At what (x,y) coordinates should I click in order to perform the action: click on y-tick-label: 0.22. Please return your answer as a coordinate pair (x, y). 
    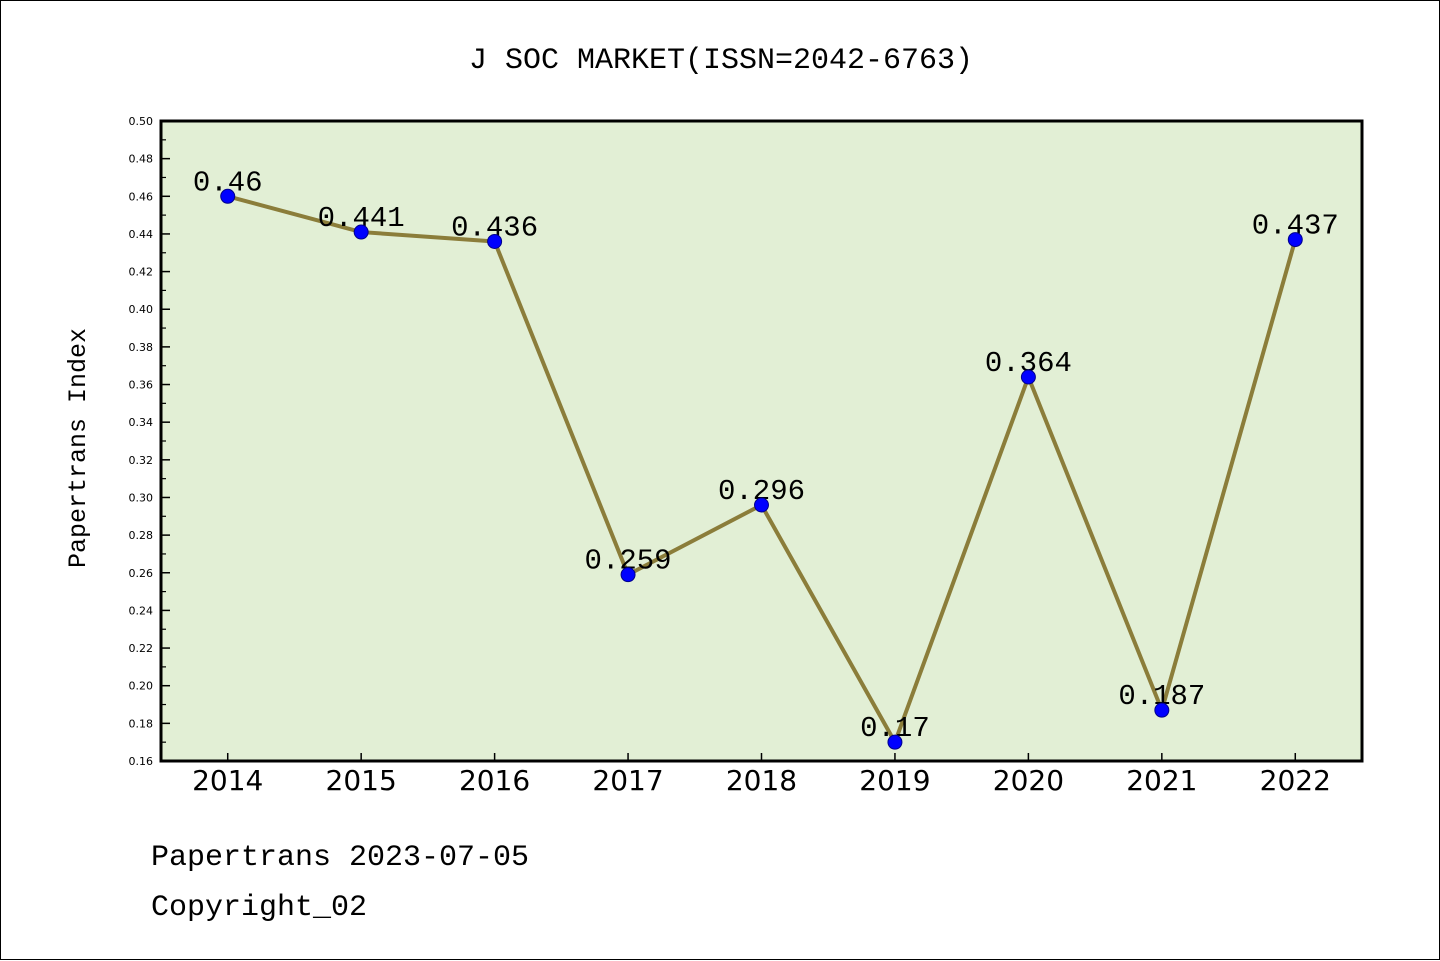
    Looking at the image, I should click on (141, 648).